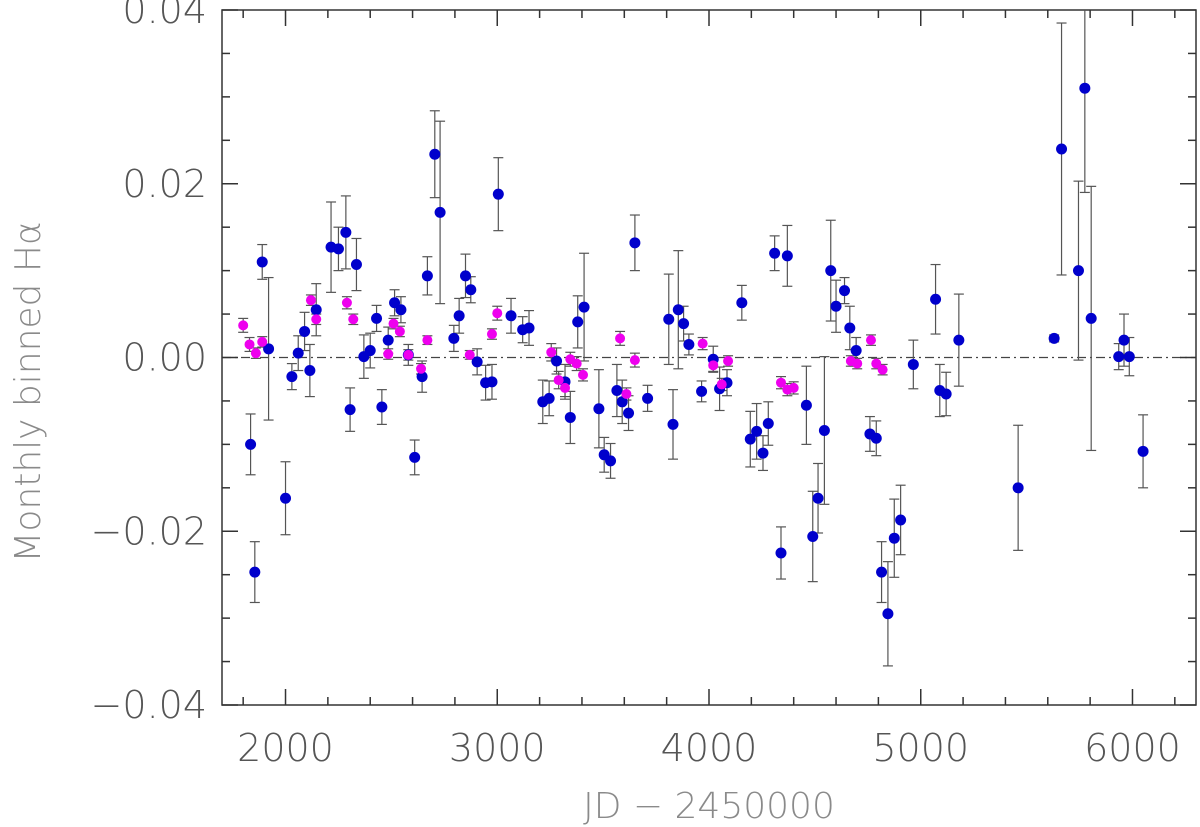 The width and height of the screenshot is (1200, 827). Describe the element at coordinates (149, 705) in the screenshot. I see `y-tick-label: −0.04` at that location.